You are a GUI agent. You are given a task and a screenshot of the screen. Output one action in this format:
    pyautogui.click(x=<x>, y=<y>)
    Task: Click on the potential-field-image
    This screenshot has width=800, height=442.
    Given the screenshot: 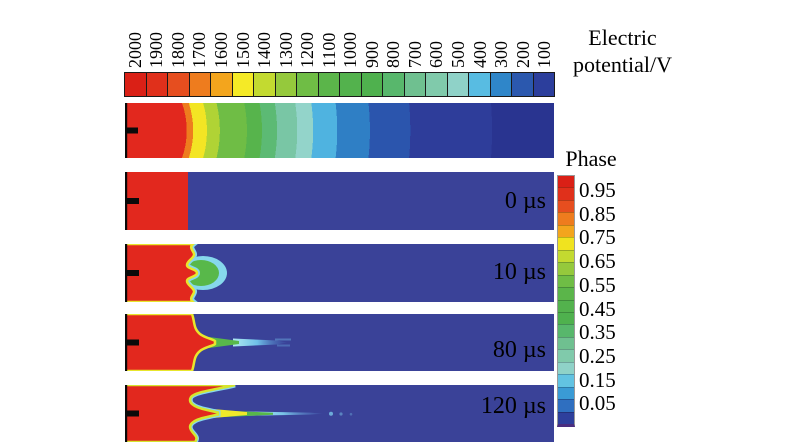 What is the action you would take?
    pyautogui.click(x=339, y=130)
    